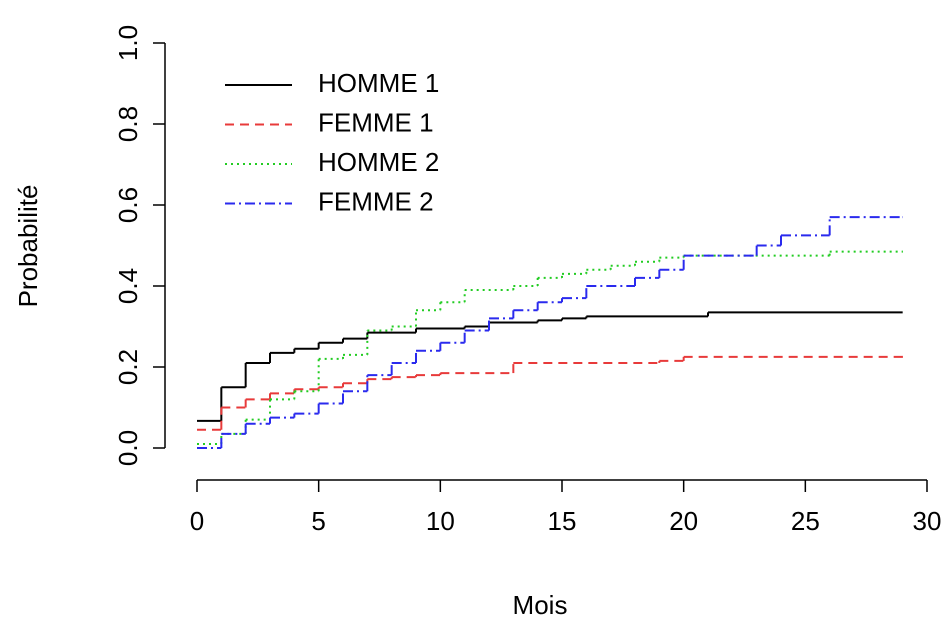 The width and height of the screenshot is (946, 622). I want to click on y-axis-label: Probabilité, so click(28, 246).